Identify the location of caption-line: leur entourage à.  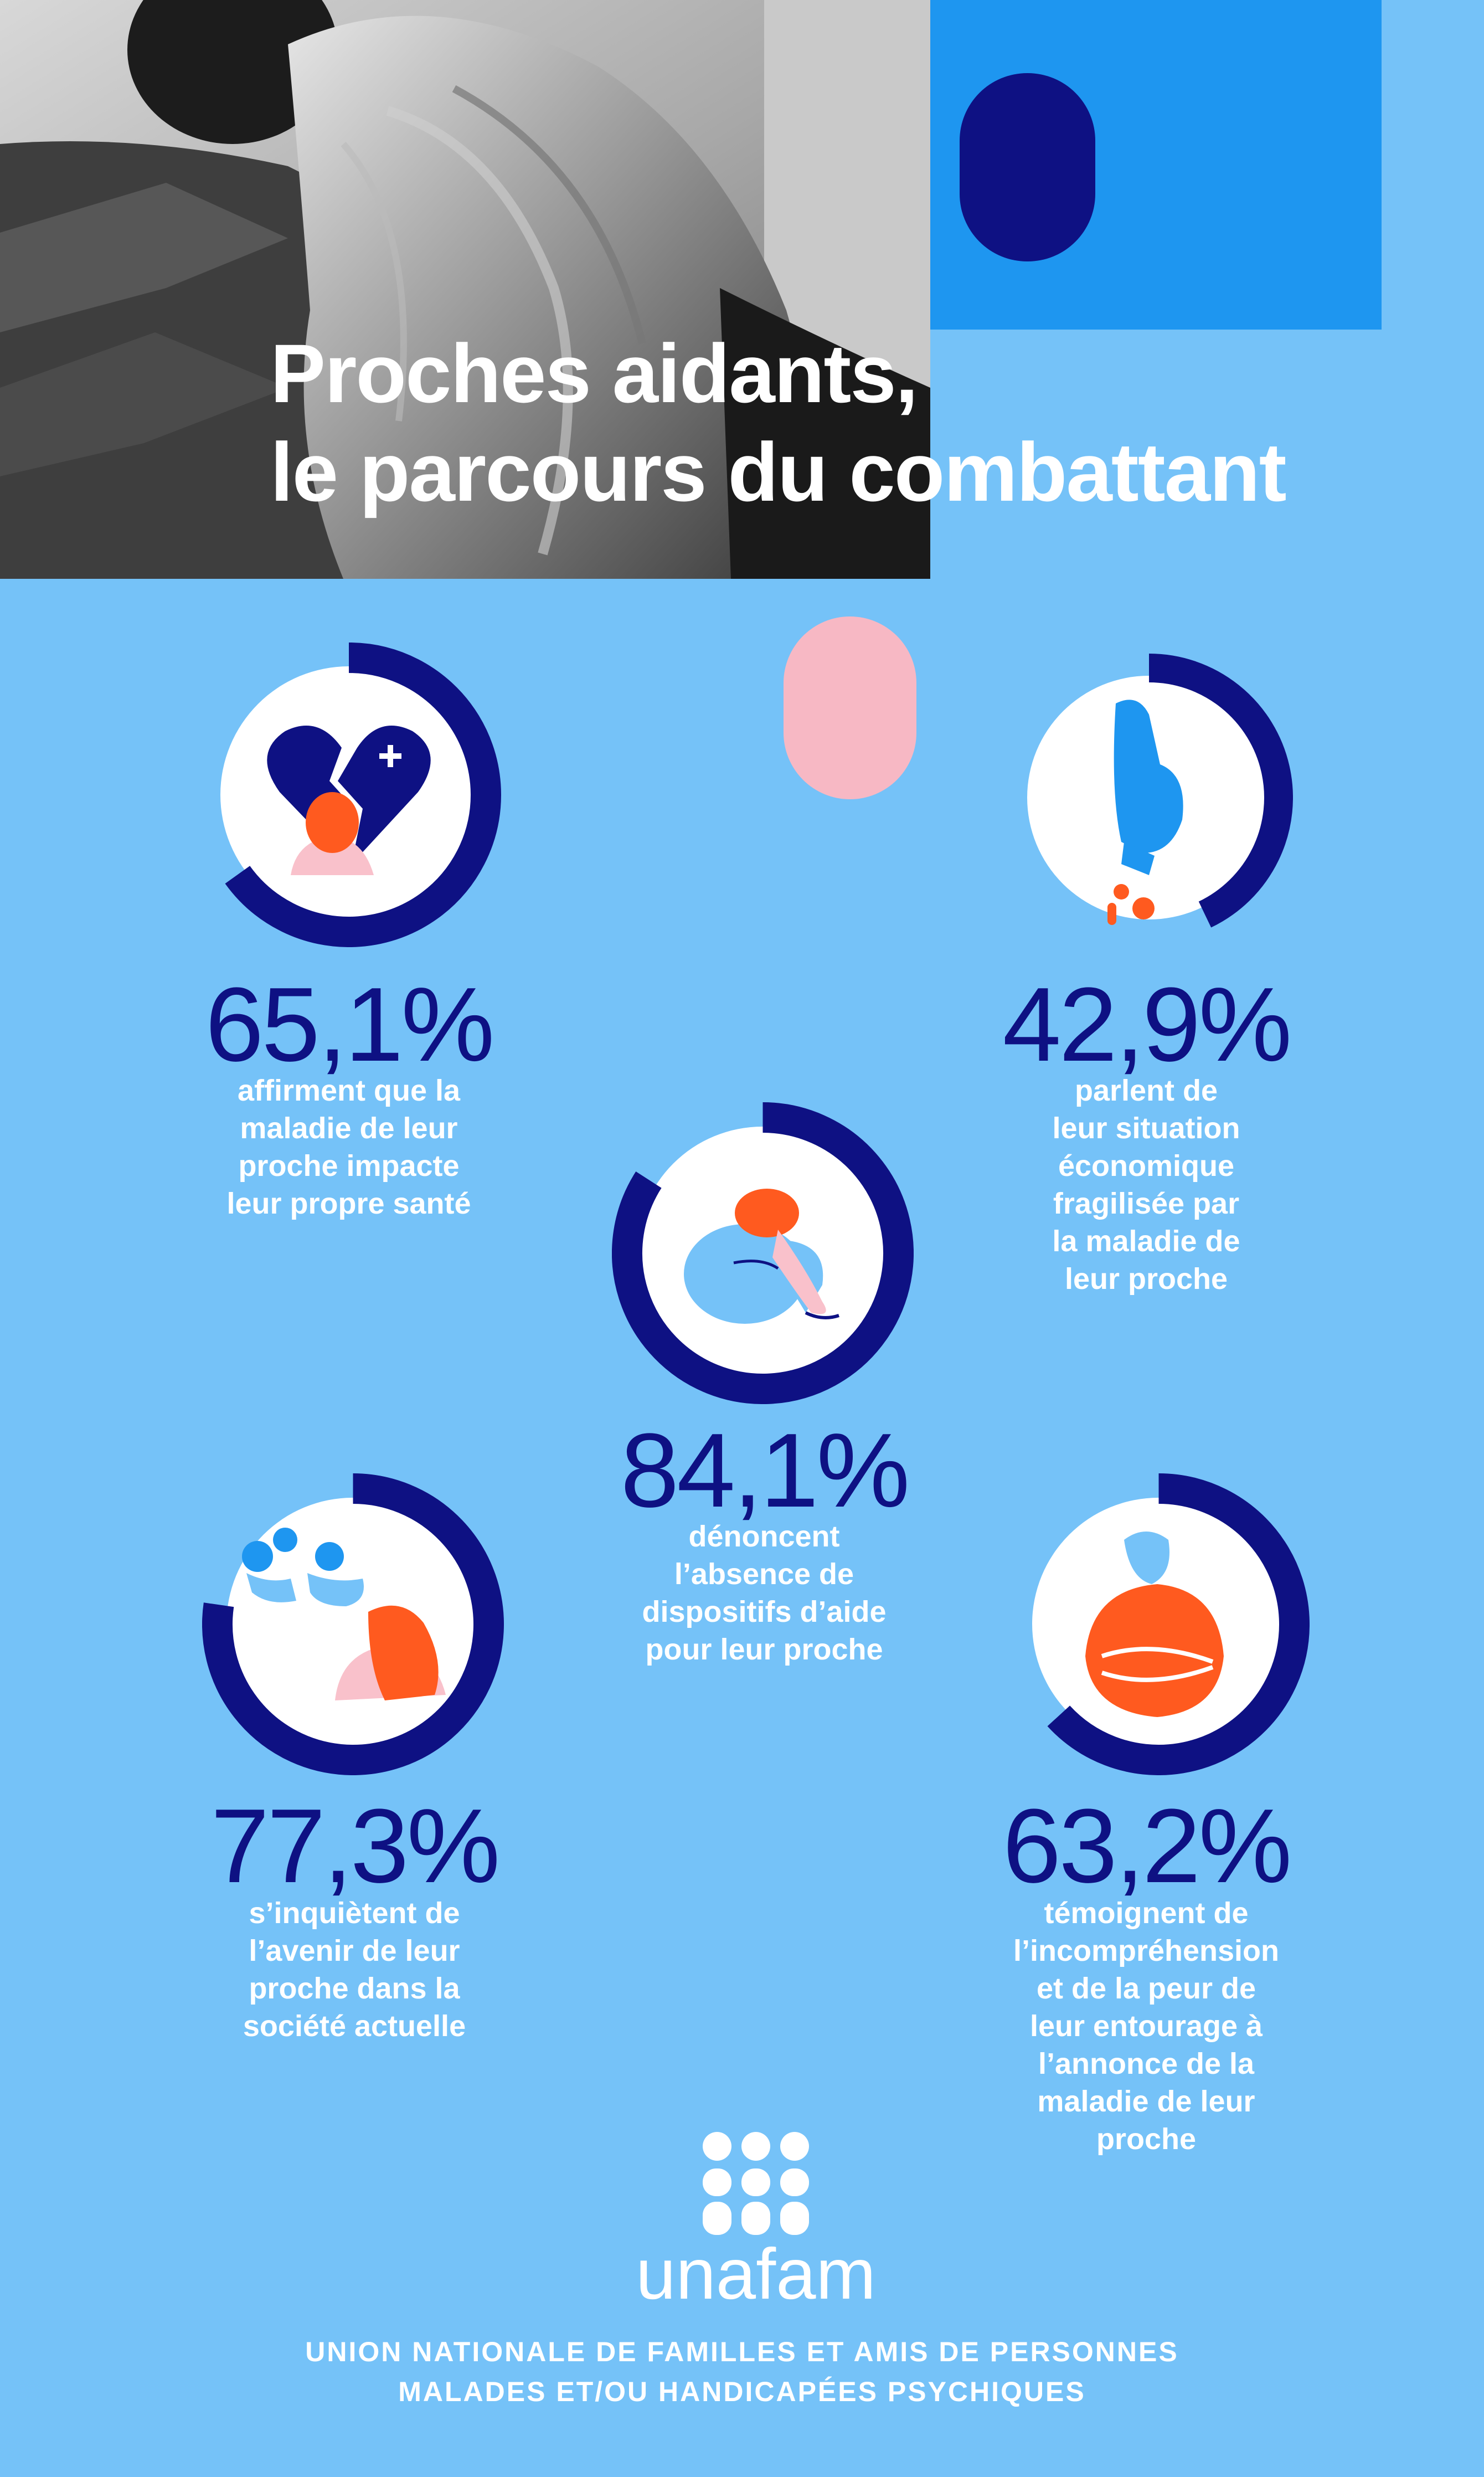
(1146, 2026).